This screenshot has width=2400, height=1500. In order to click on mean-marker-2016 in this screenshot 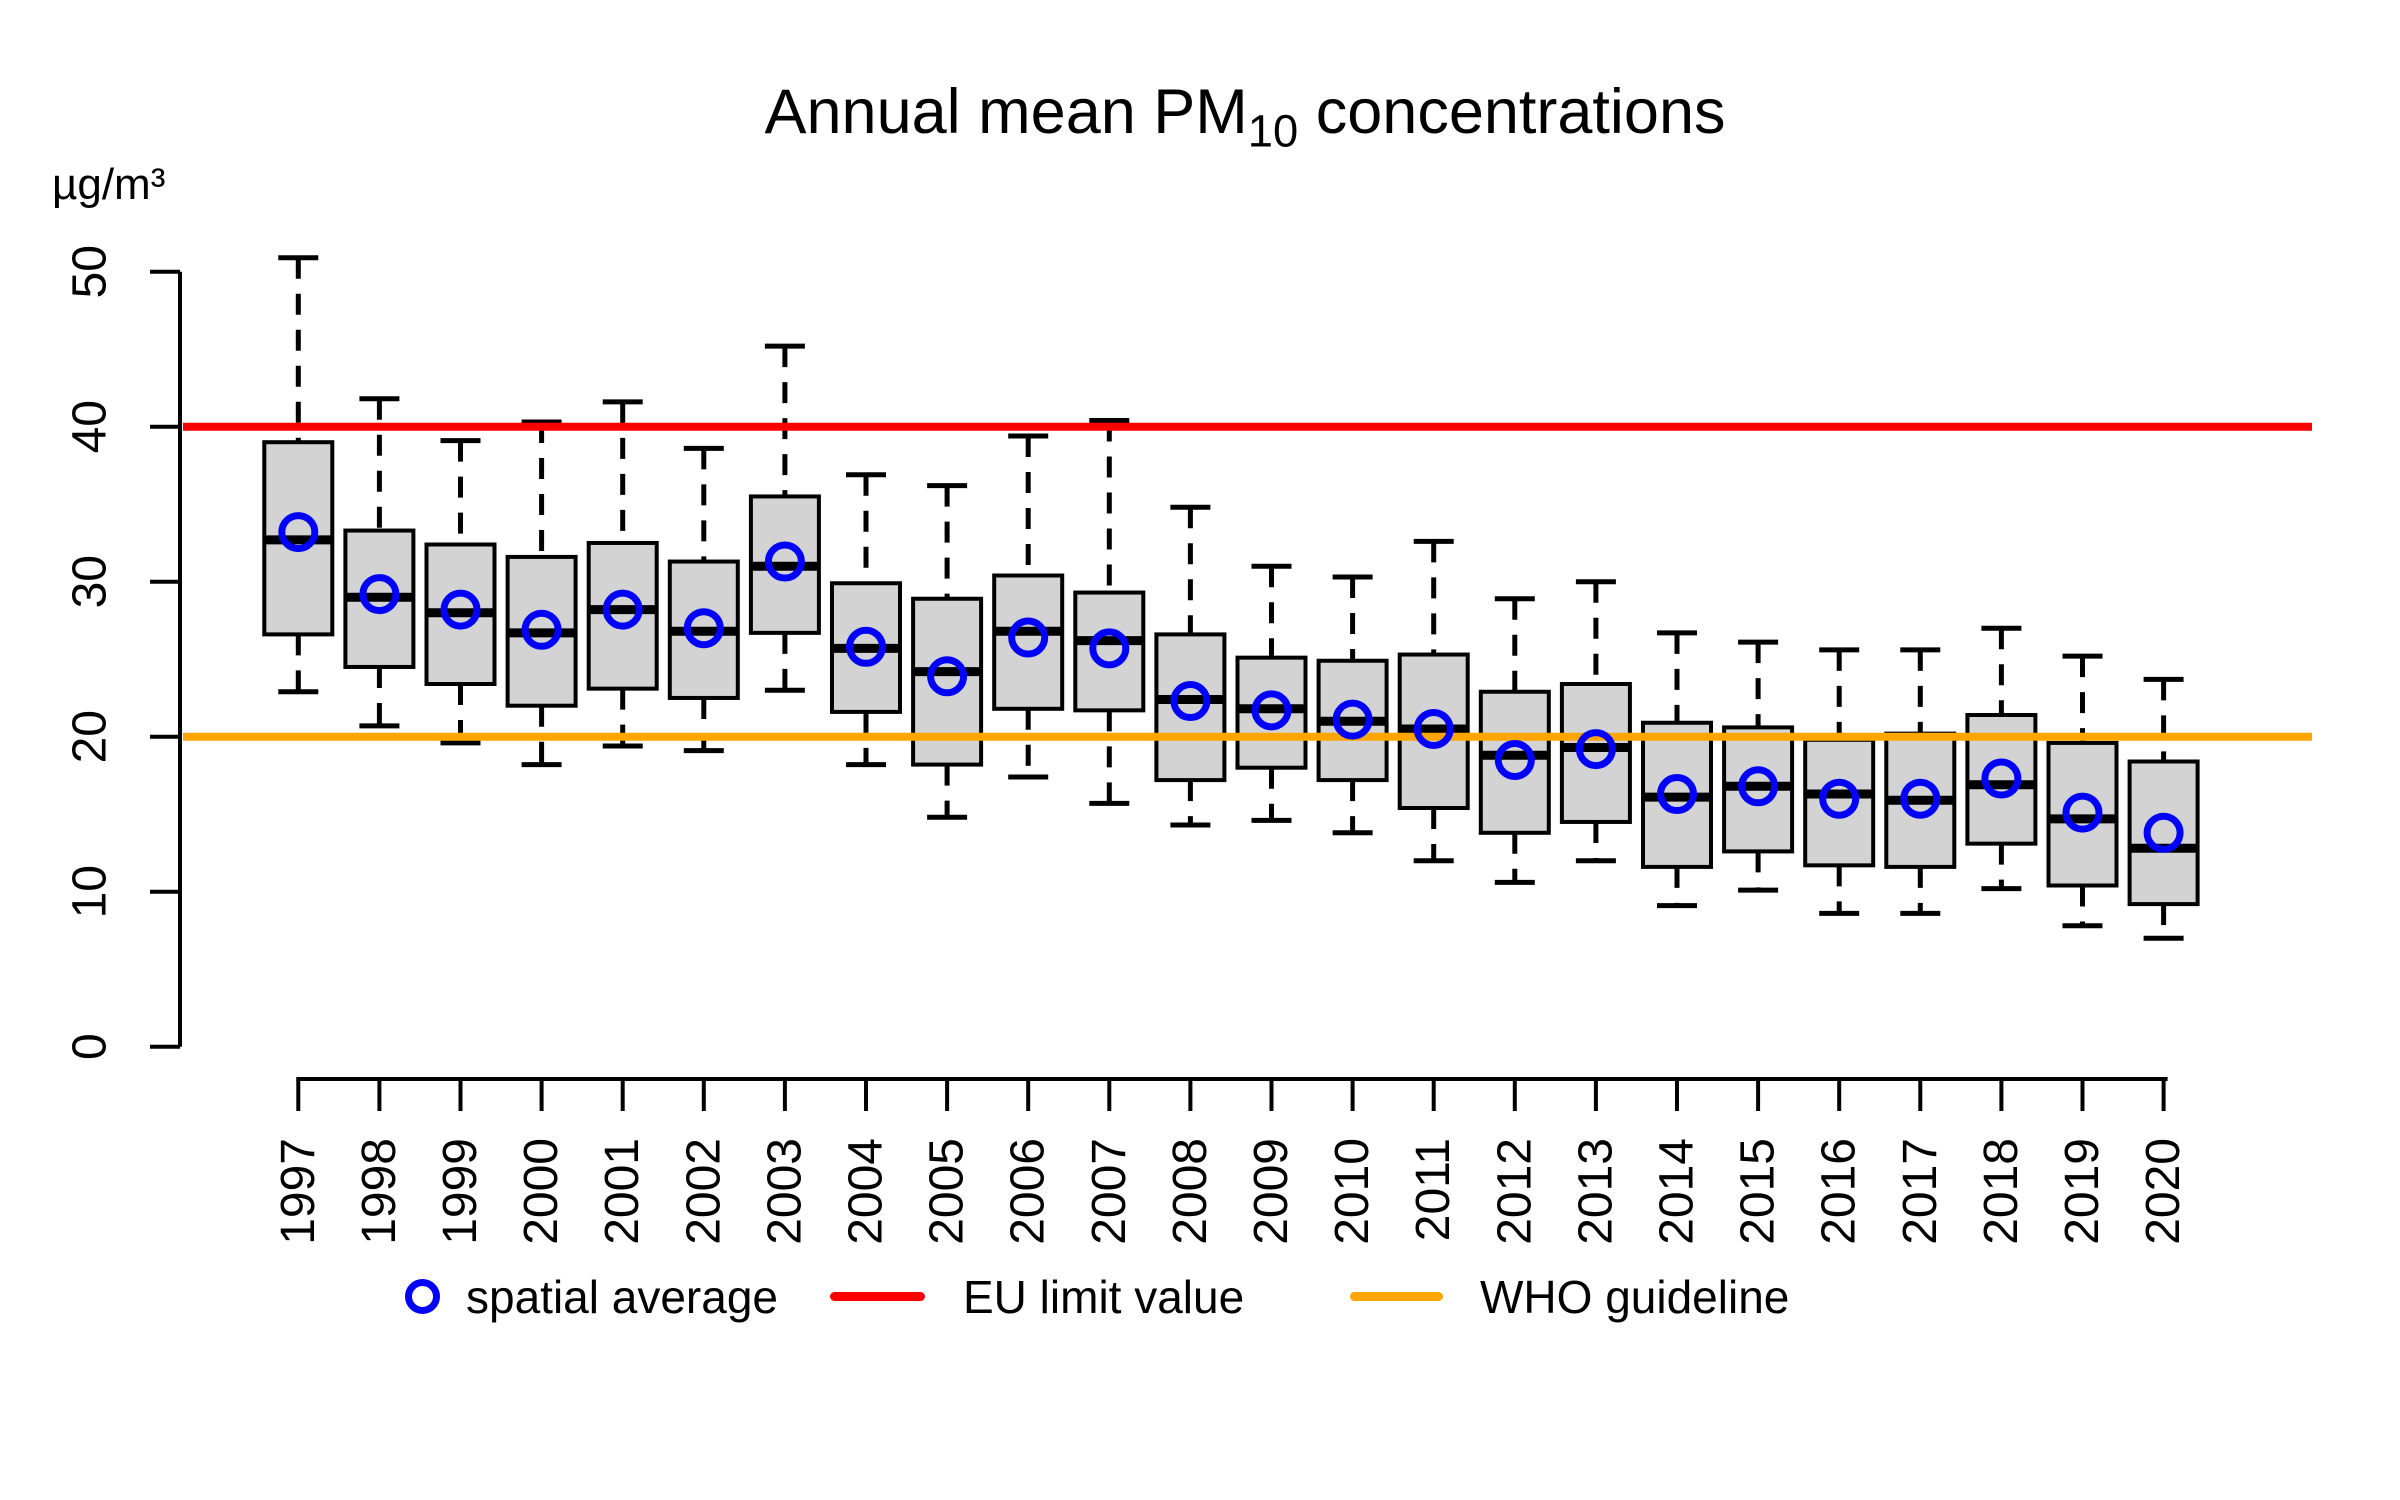, I will do `click(1839, 798)`.